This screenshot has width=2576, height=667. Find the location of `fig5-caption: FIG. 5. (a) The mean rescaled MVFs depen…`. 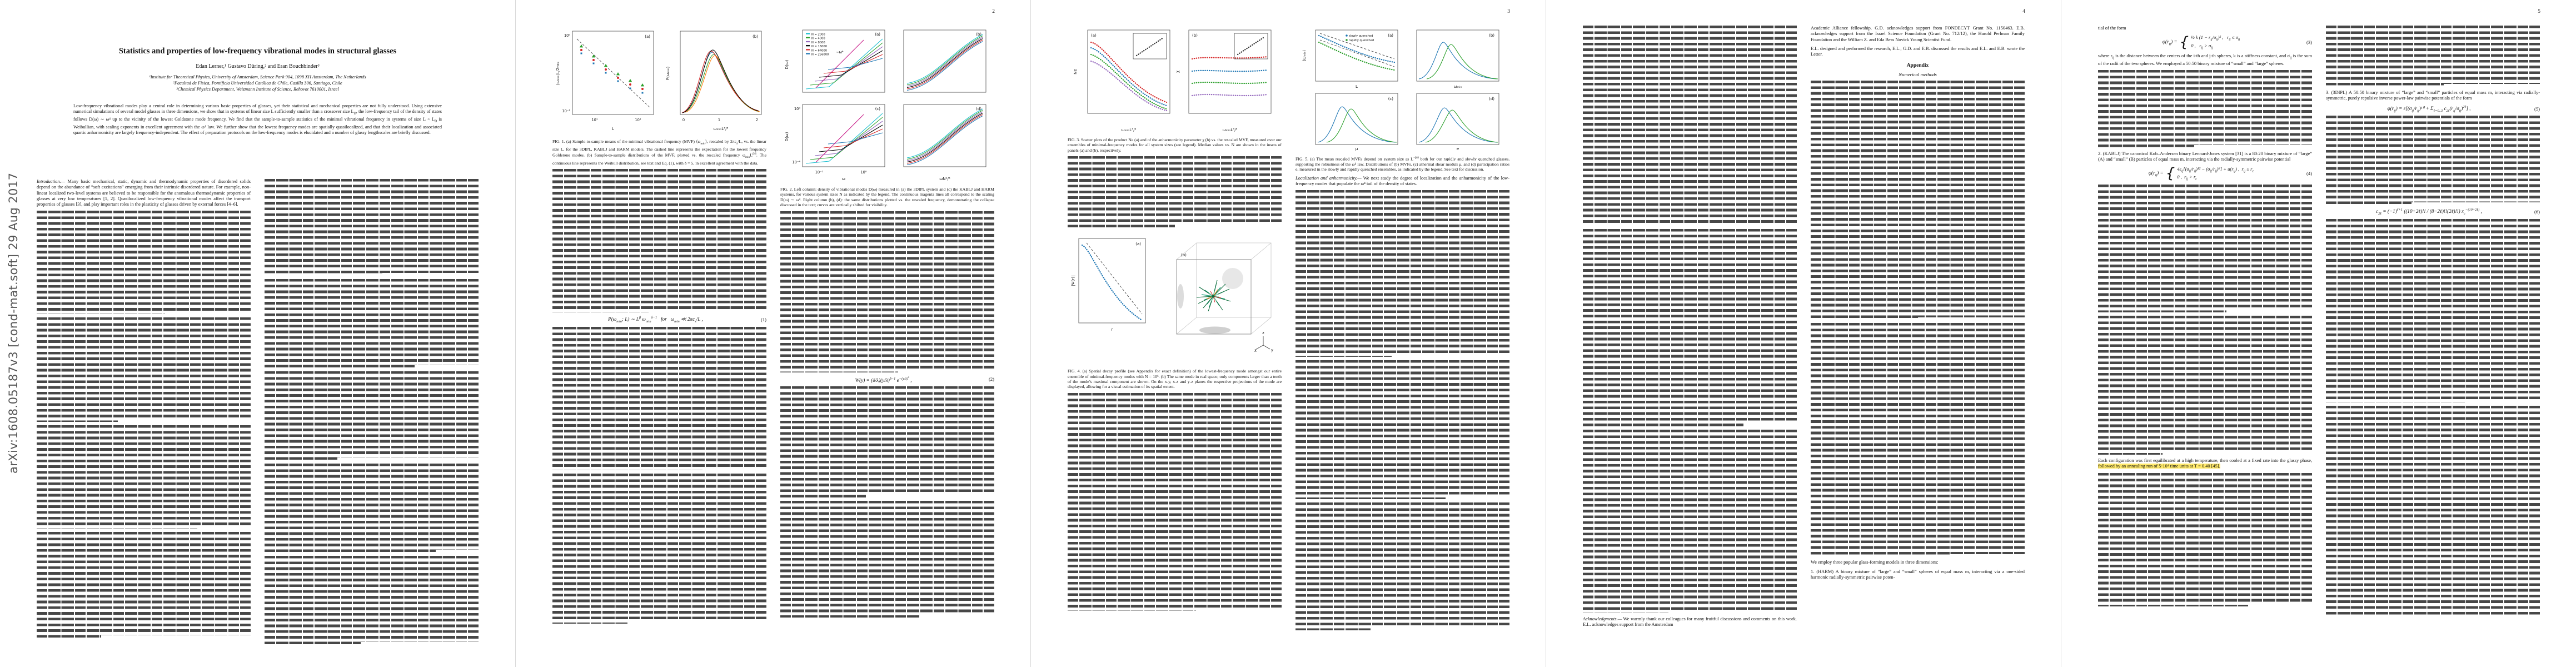

fig5-caption: FIG. 5. (a) The mean rescaled MVFs depen… is located at coordinates (1402, 164).